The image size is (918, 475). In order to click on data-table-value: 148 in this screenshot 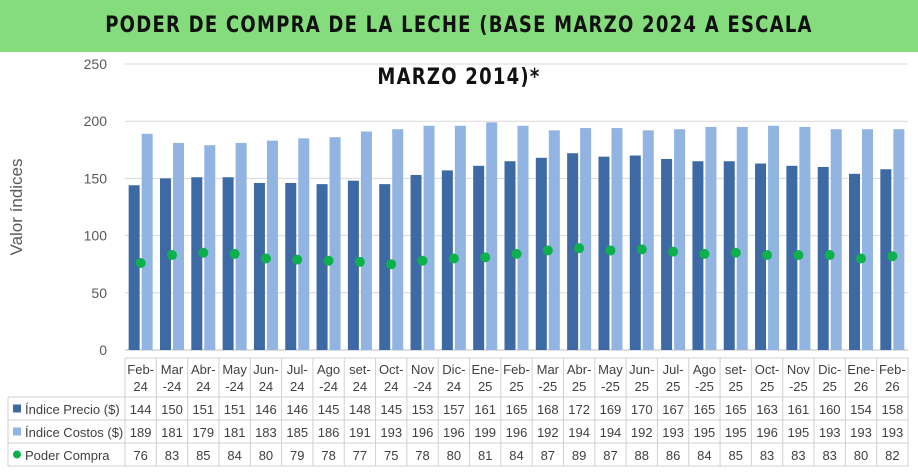, I will do `click(360, 409)`.